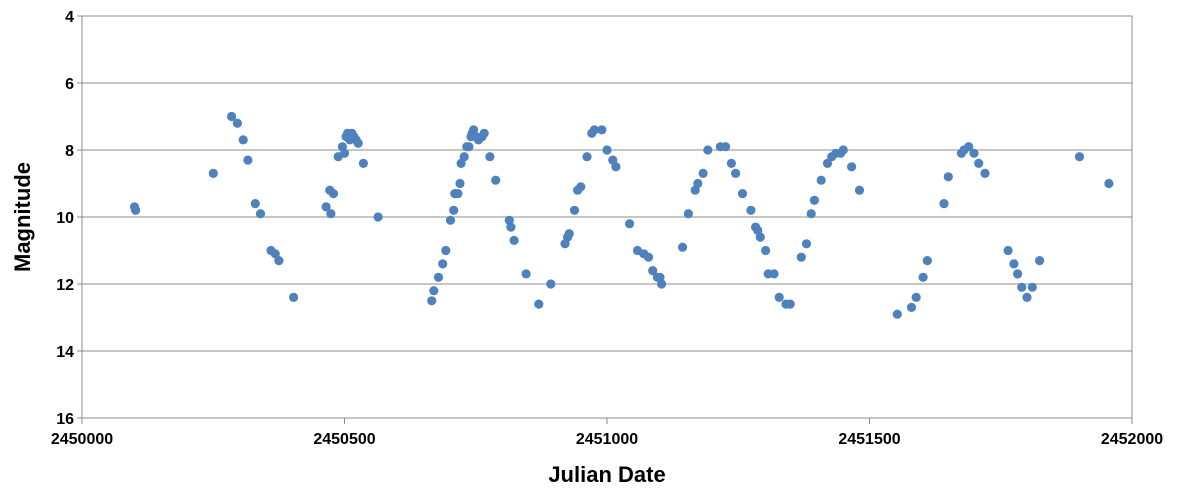 The image size is (1180, 488). I want to click on y-tick-label: 14, so click(65, 352).